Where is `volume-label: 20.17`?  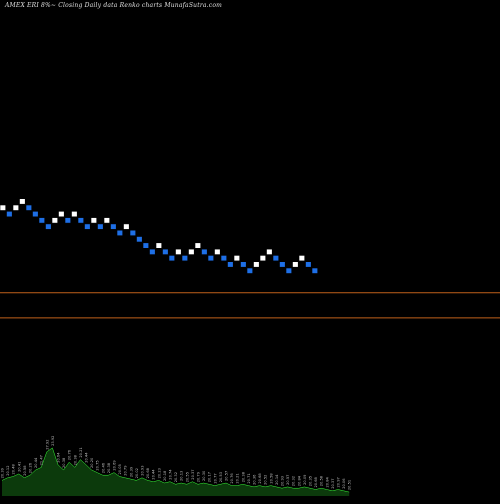 volume-label: 20.17 is located at coordinates (210, 477).